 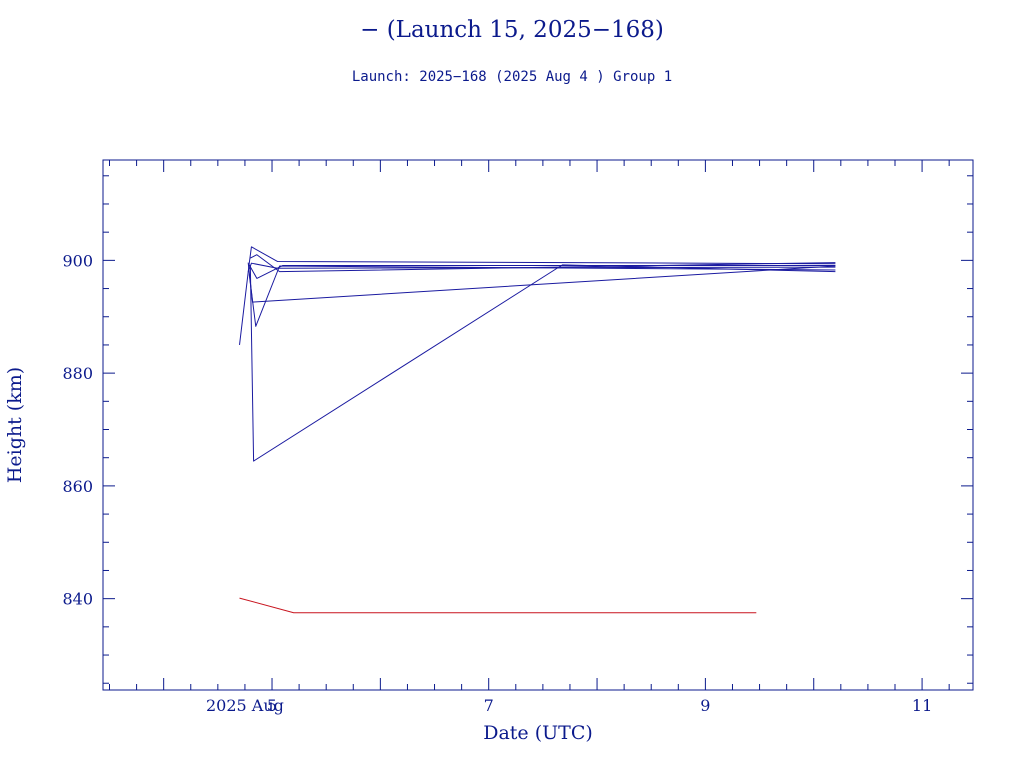 I want to click on x-tick-label: 2025 Aug, so click(x=245, y=705).